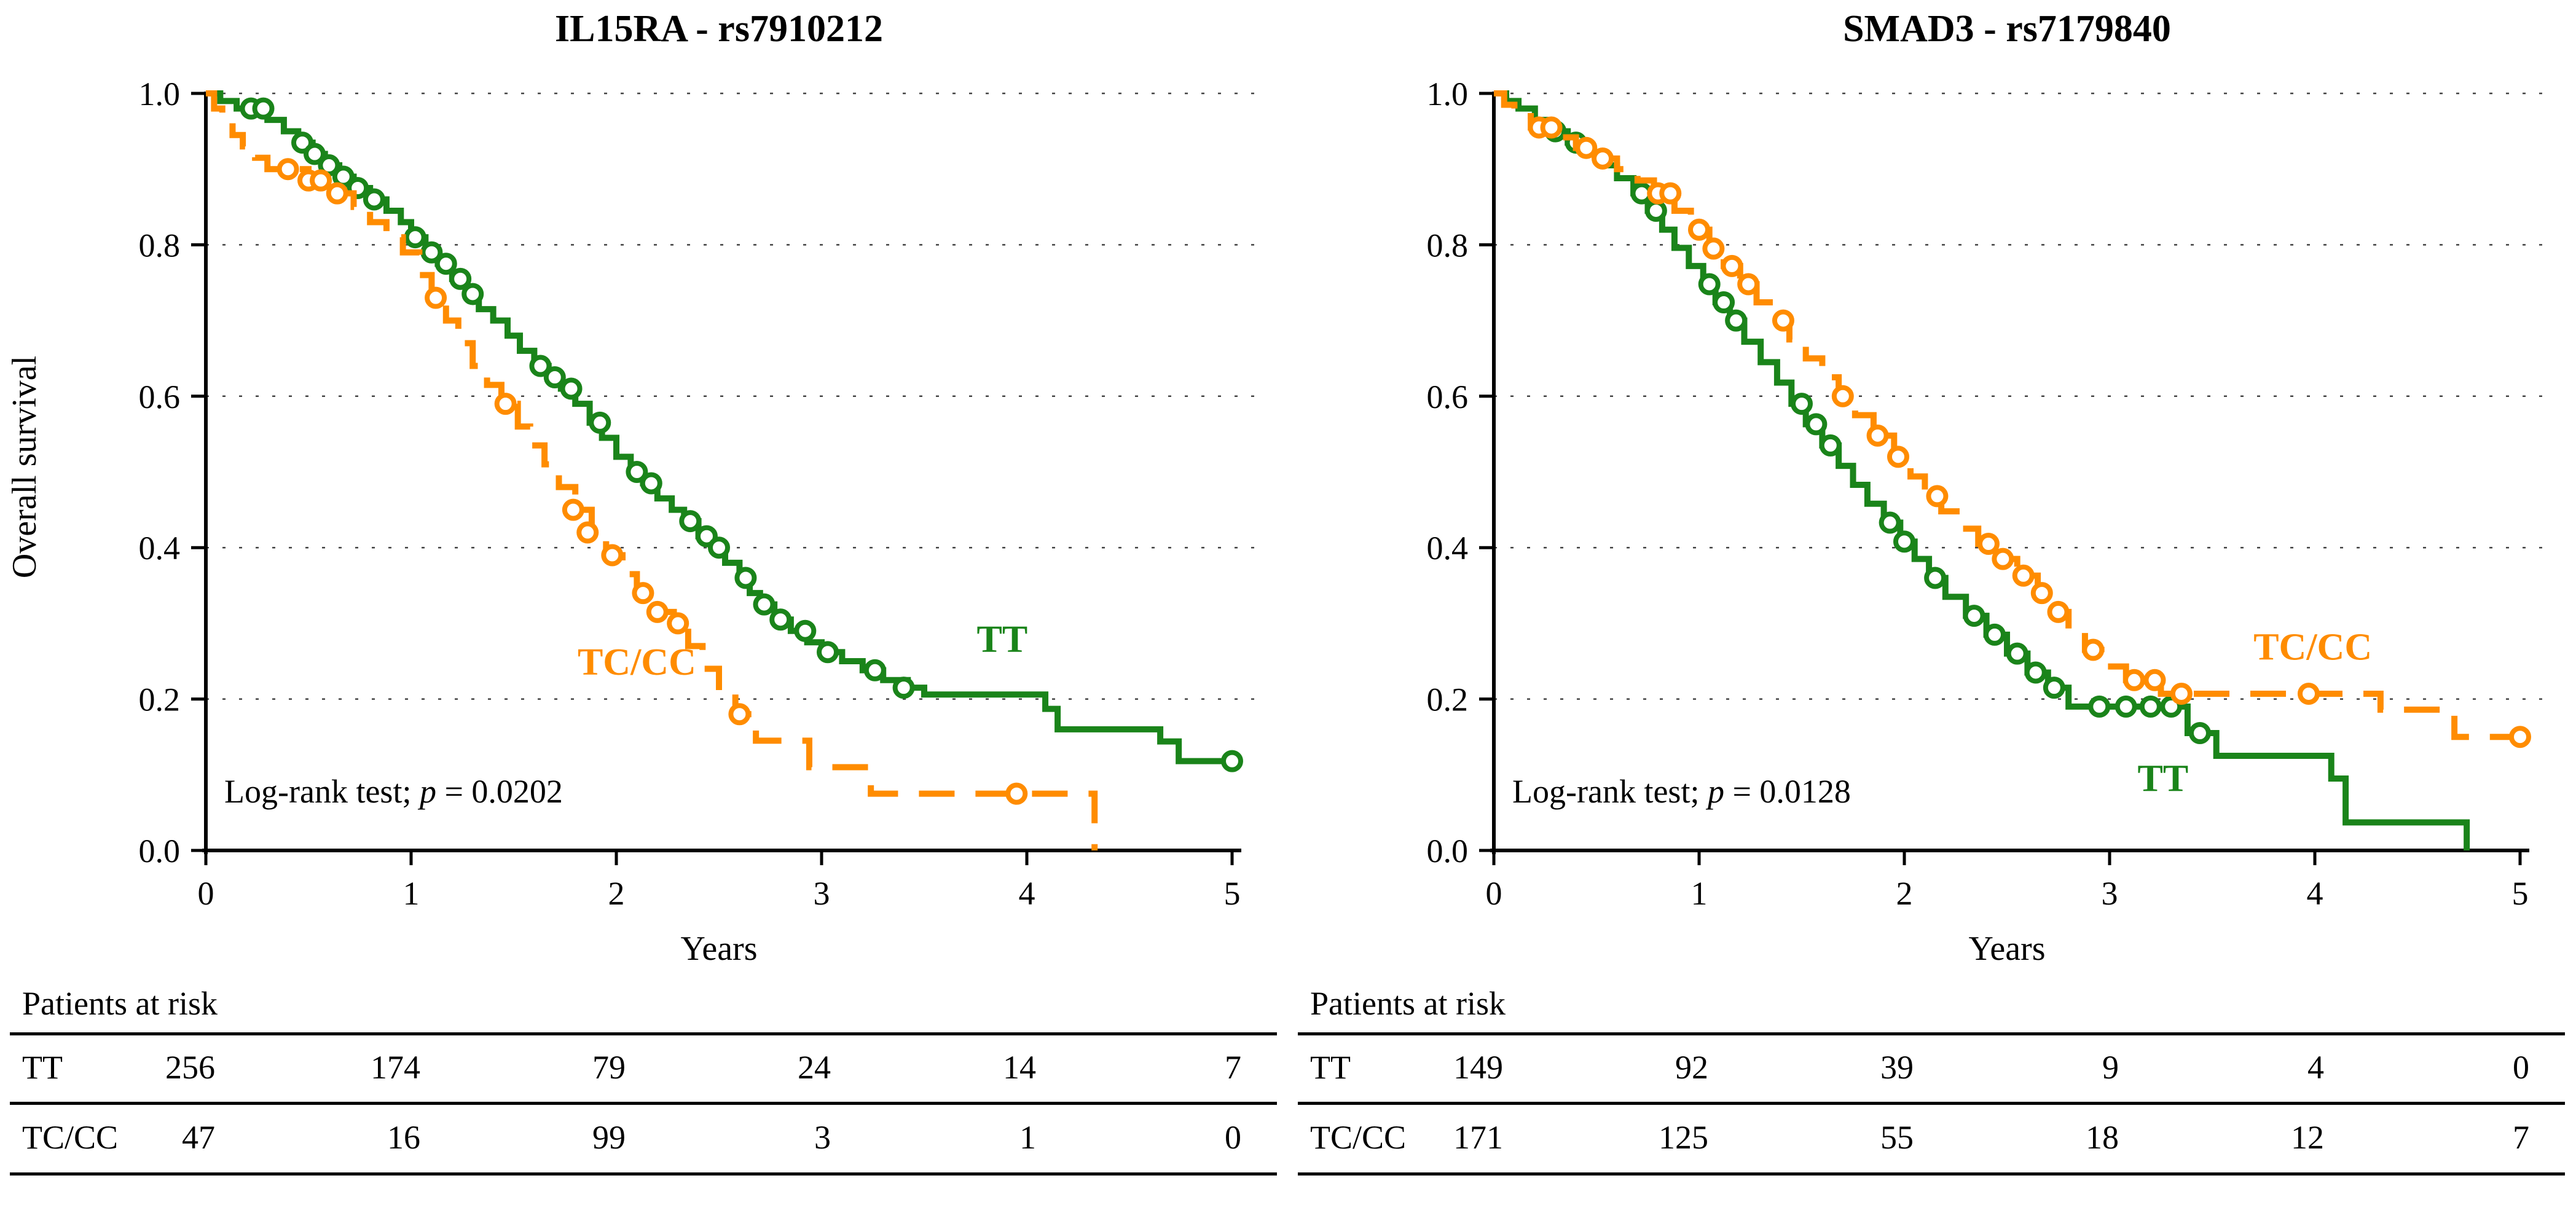 Image resolution: width=2576 pixels, height=1205 pixels. I want to click on risk-count: 55, so click(1897, 1137).